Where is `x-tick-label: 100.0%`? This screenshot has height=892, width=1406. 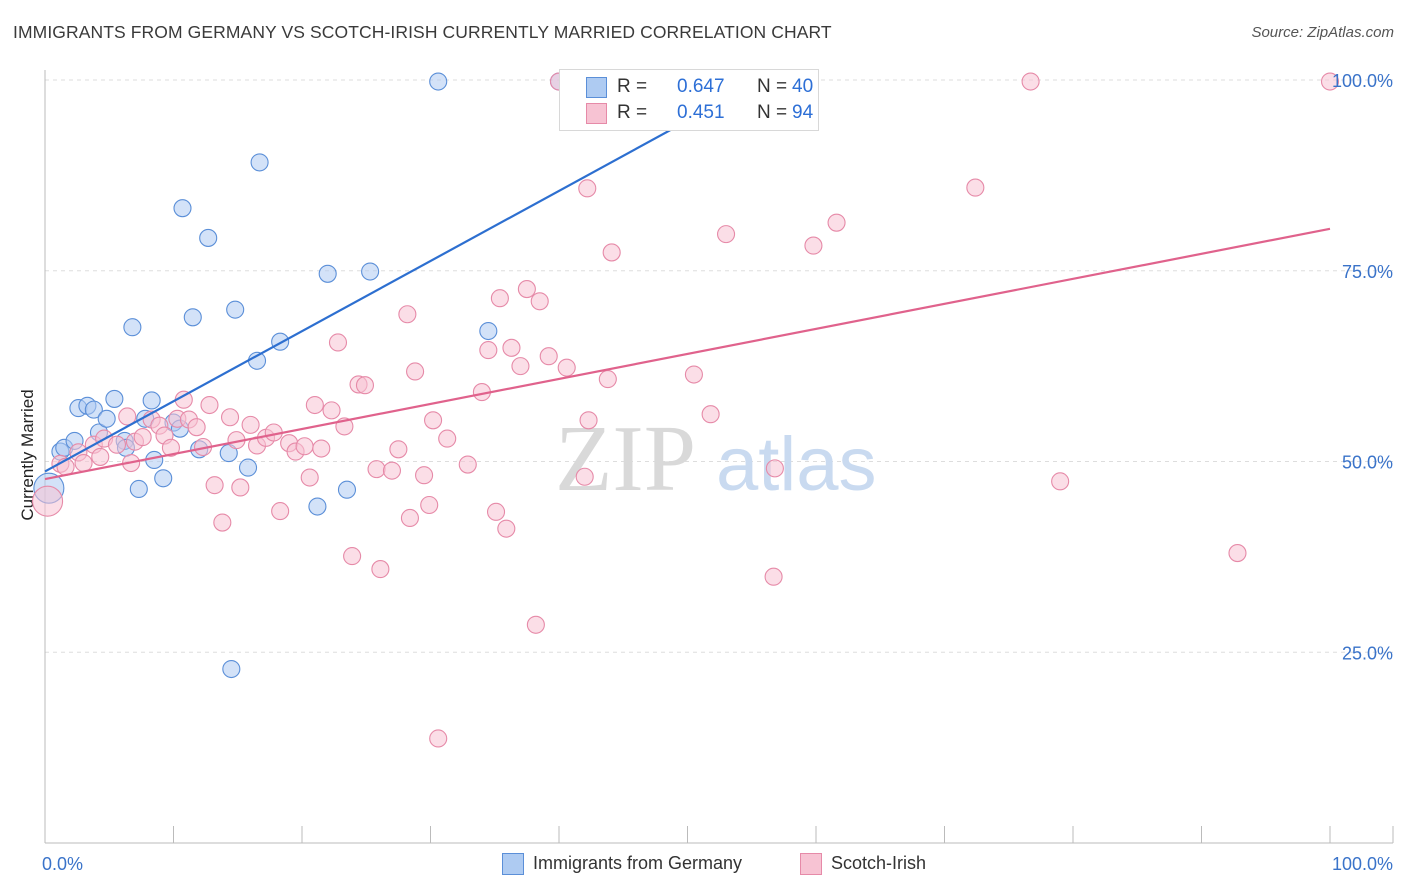 x-tick-label: 100.0% is located at coordinates (1362, 864).